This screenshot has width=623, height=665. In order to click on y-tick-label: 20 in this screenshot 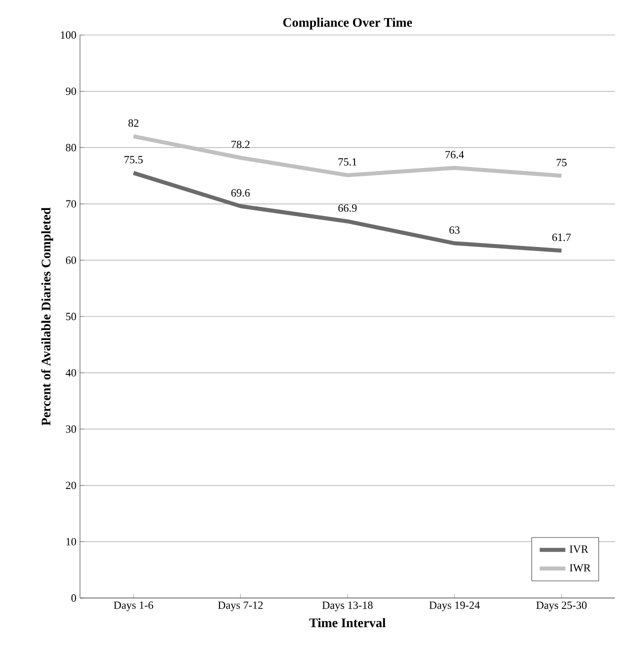, I will do `click(71, 486)`.